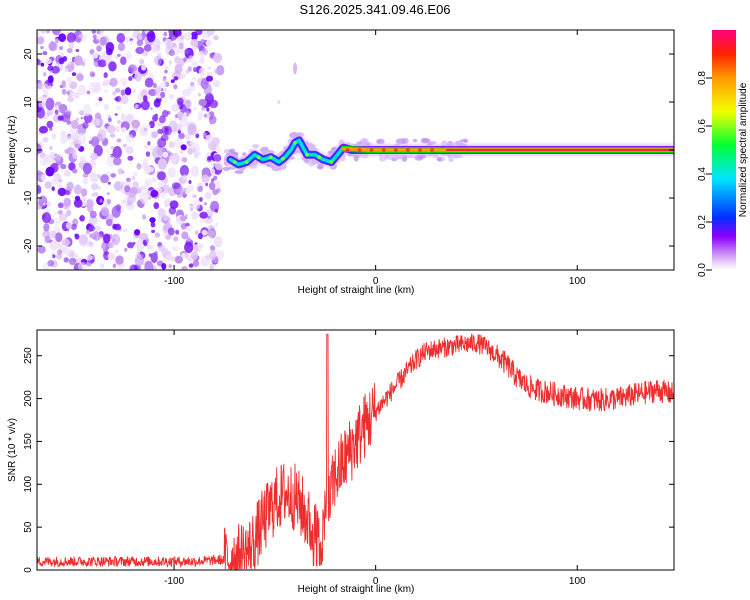 This screenshot has height=600, width=750. What do you see at coordinates (374, 9) in the screenshot?
I see `figure-title: S126.2025.341.09.46.E06` at bounding box center [374, 9].